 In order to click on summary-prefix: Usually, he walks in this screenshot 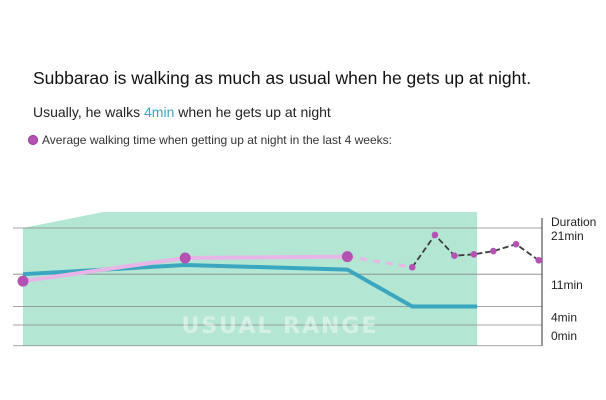, I will do `click(89, 112)`.